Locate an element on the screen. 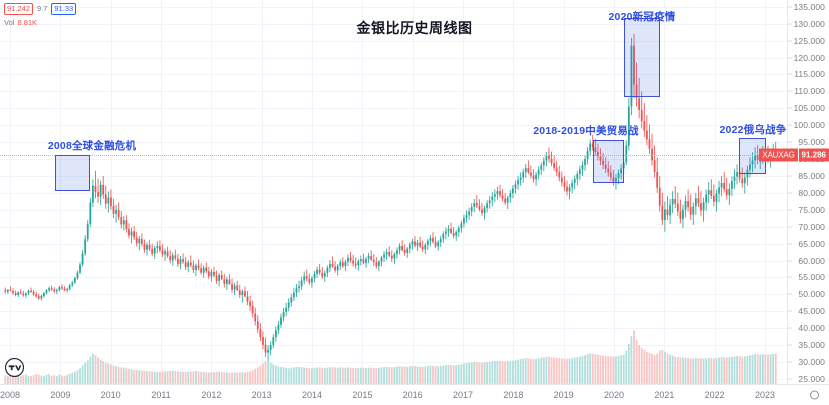 The height and width of the screenshot is (405, 829). current-price-line is located at coordinates (393, 155).